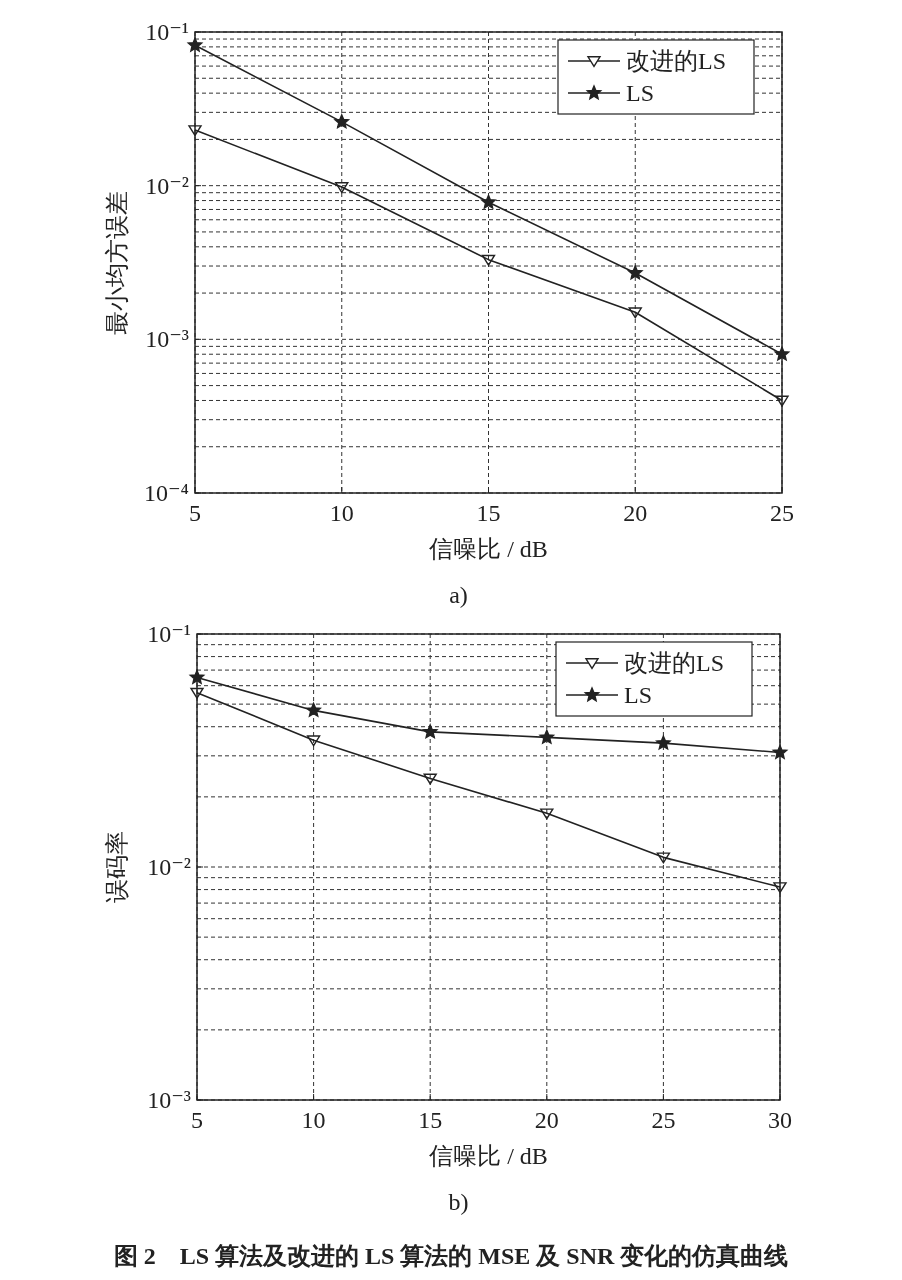 The width and height of the screenshot is (902, 1280). I want to click on text: a), so click(458, 595).